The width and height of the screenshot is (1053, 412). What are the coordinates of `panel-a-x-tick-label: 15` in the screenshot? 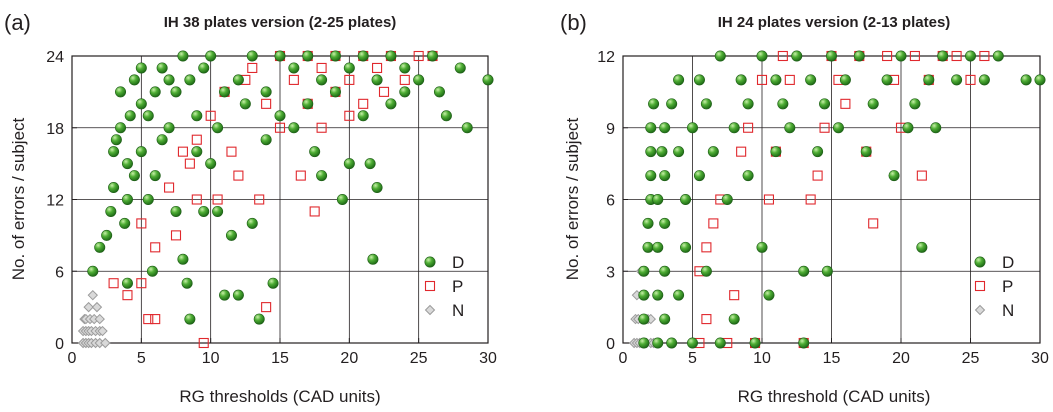 It's located at (280, 358).